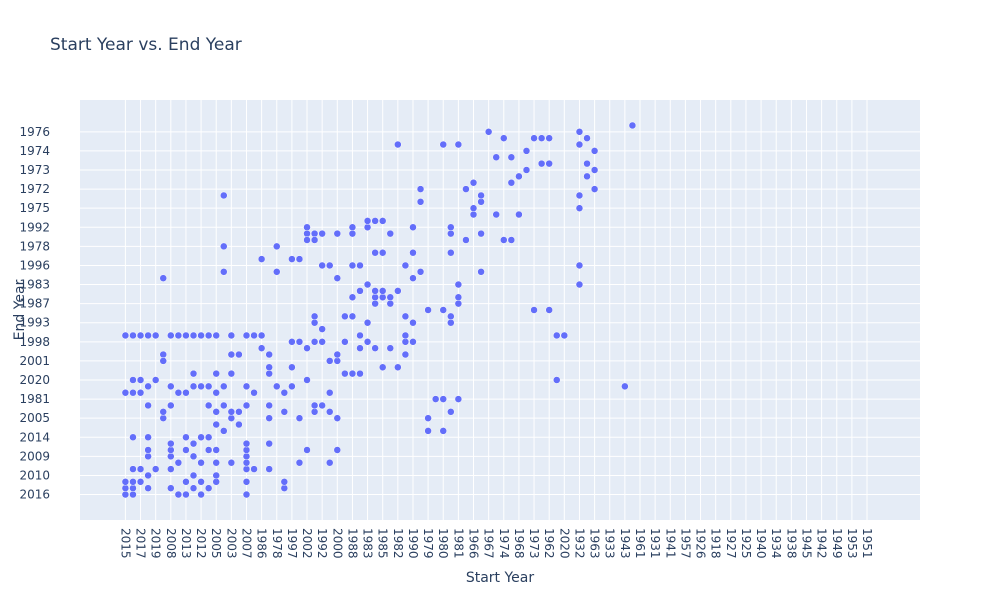 This screenshot has width=1000, height=604. I want to click on x-tick-label: 1942, so click(822, 543).